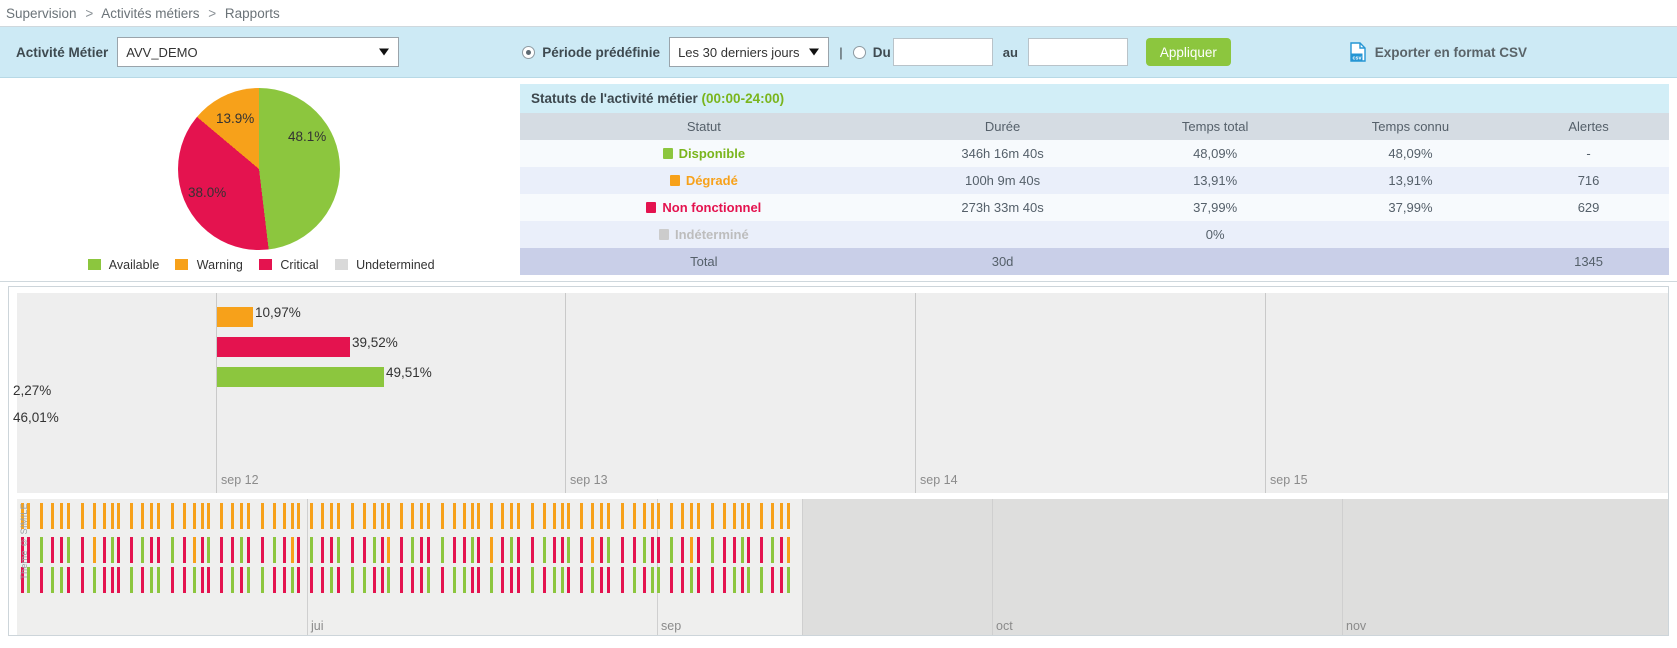 Image resolution: width=1677 pixels, height=648 pixels. Describe the element at coordinates (802, 567) in the screenshot. I see `timeline-range-handle` at that location.